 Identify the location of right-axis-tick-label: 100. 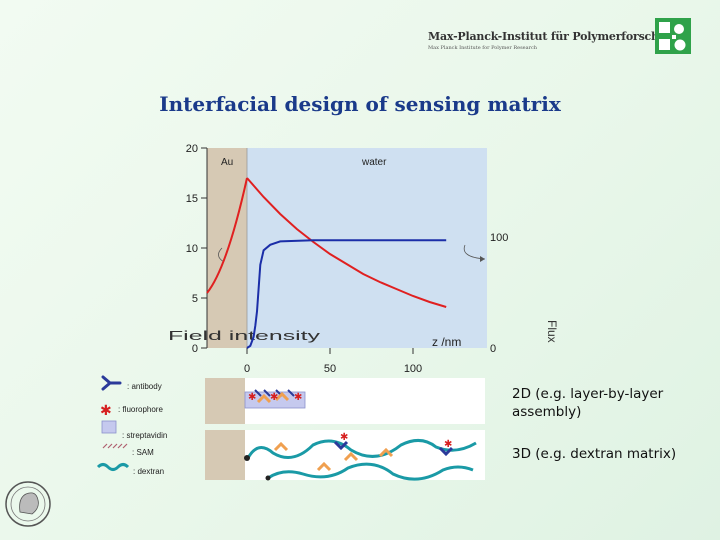
(499, 238).